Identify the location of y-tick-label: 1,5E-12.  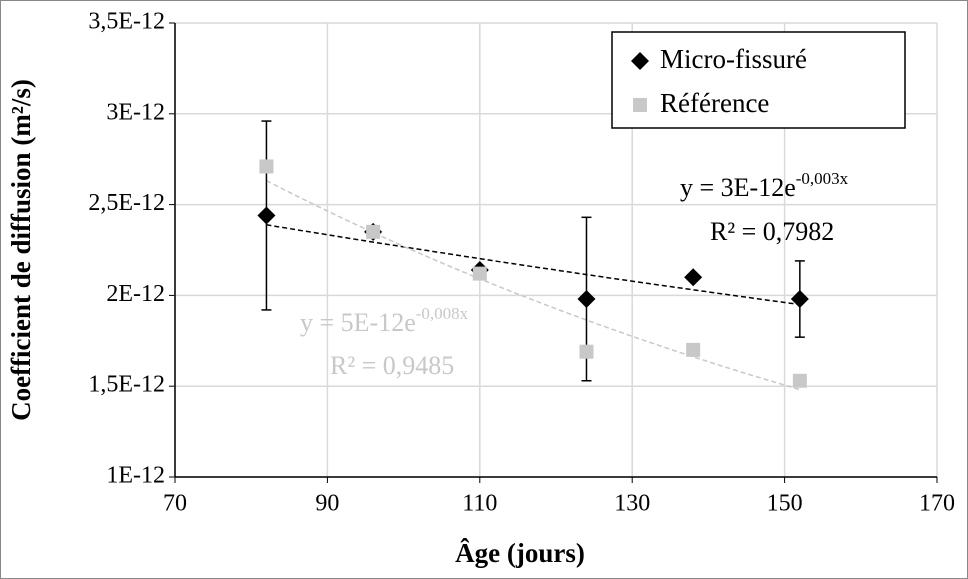
(126, 385).